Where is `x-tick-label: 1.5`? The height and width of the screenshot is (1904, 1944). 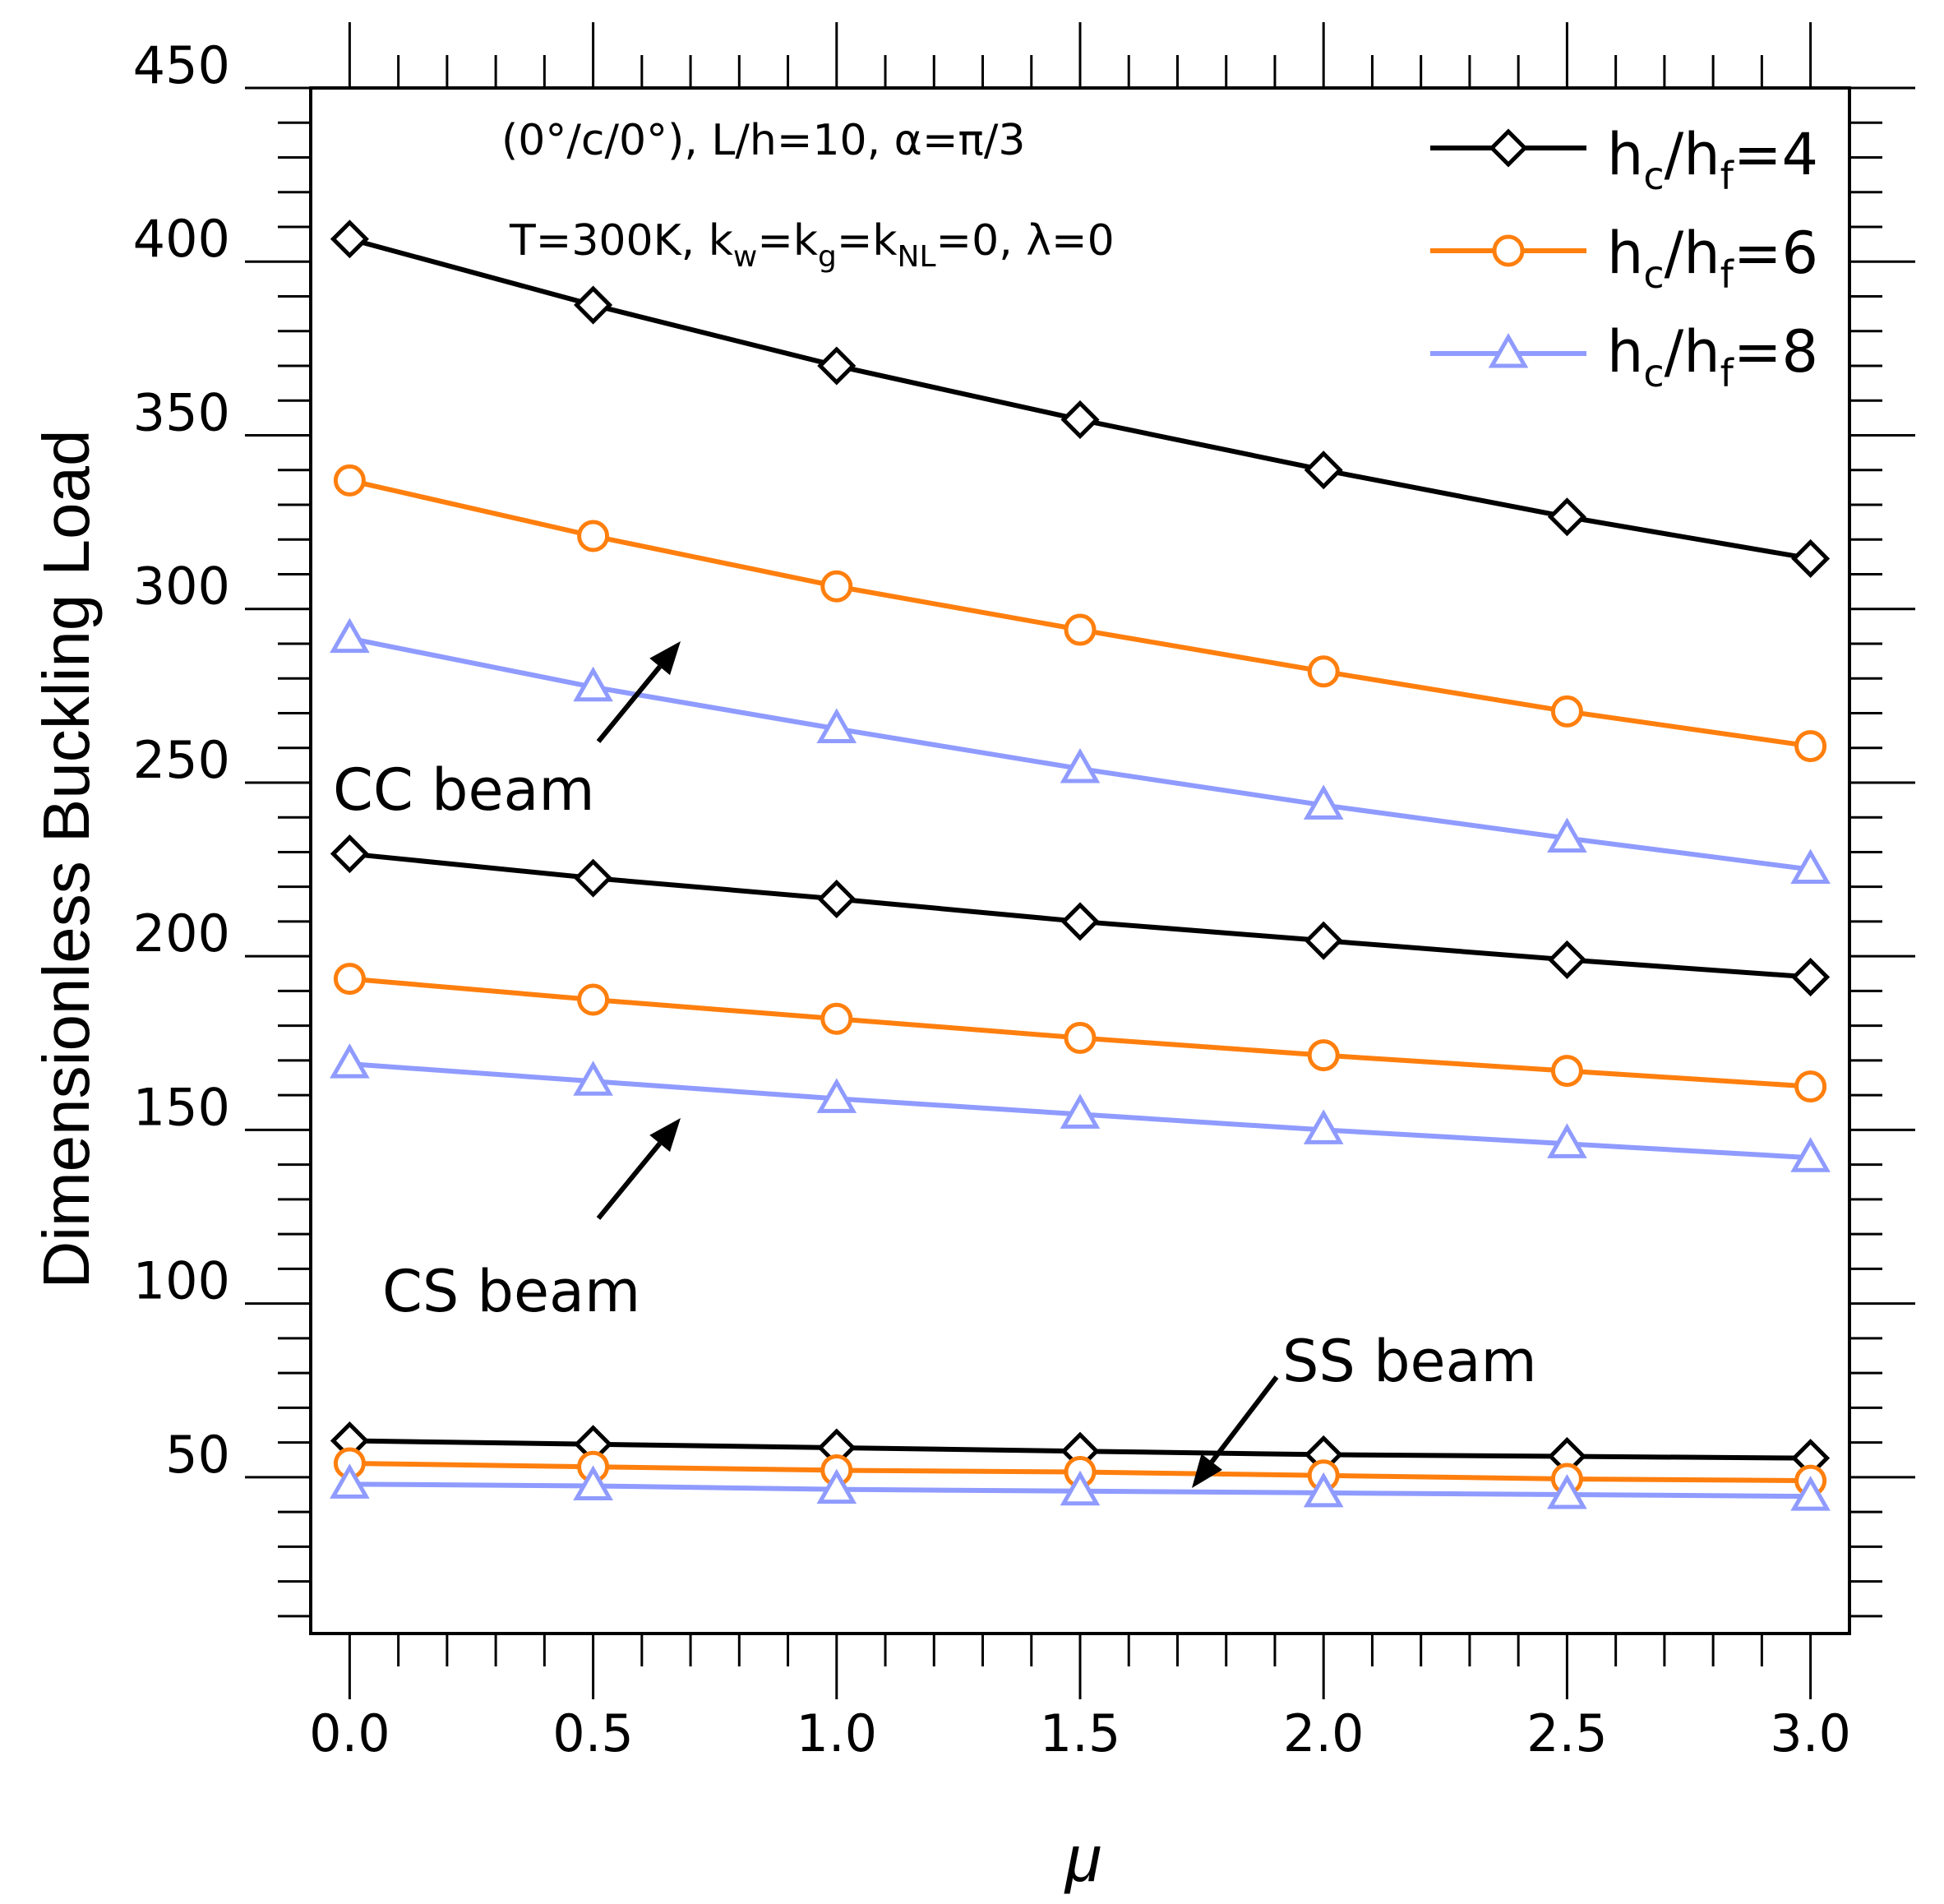 x-tick-label: 1.5 is located at coordinates (1081, 1733).